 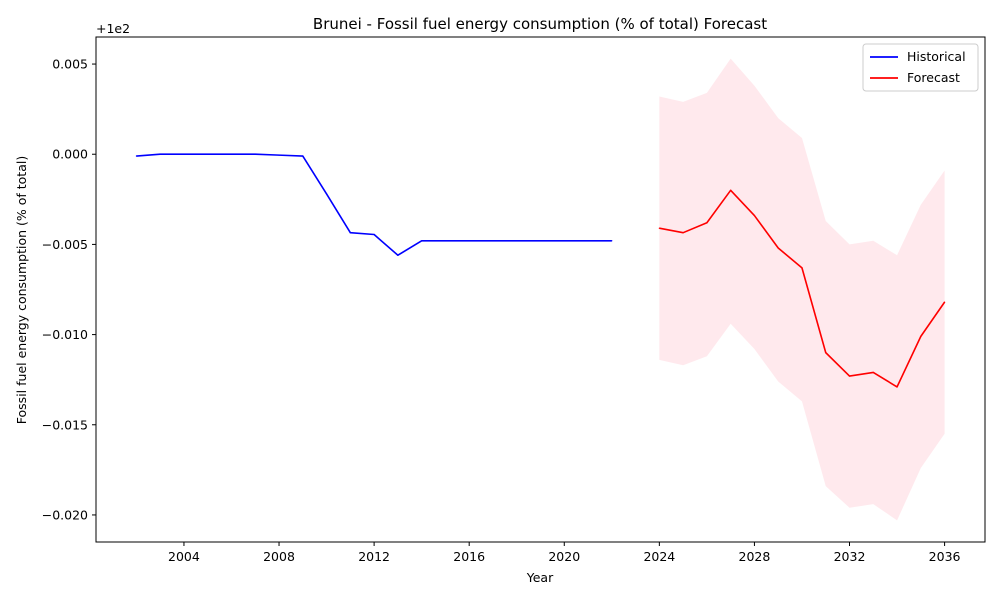 What do you see at coordinates (540, 577) in the screenshot?
I see `x-axis-title: Year` at bounding box center [540, 577].